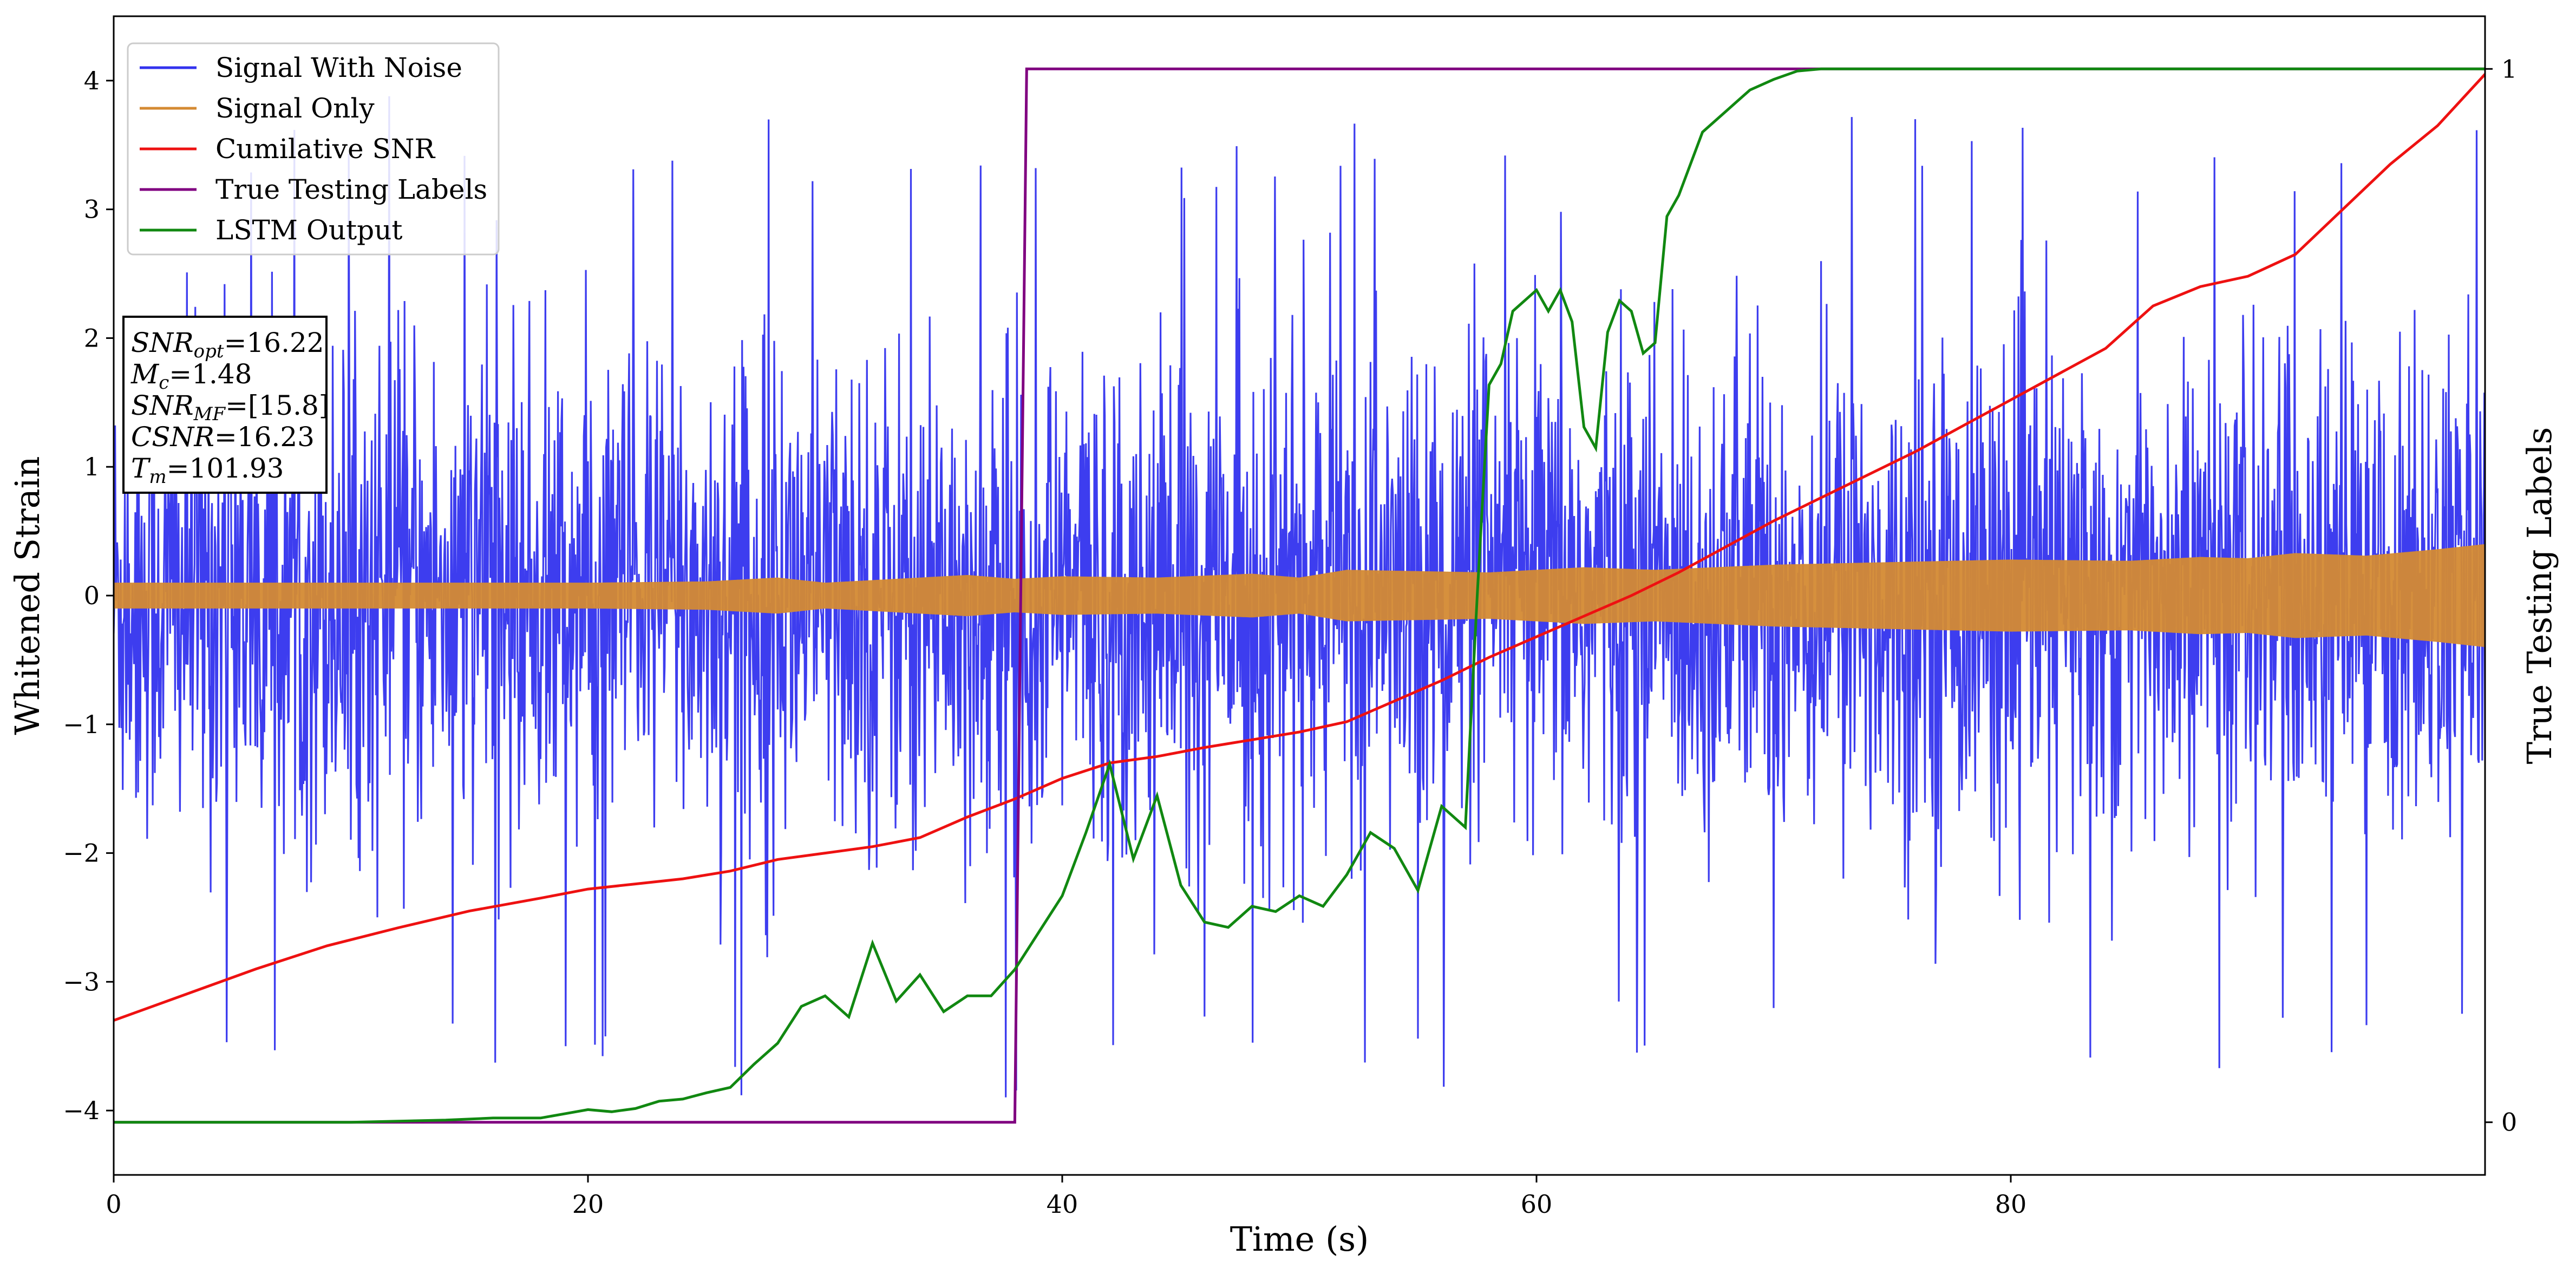  Describe the element at coordinates (207, 470) in the screenshot. I see `parameter-line: Tm=101.93` at that location.